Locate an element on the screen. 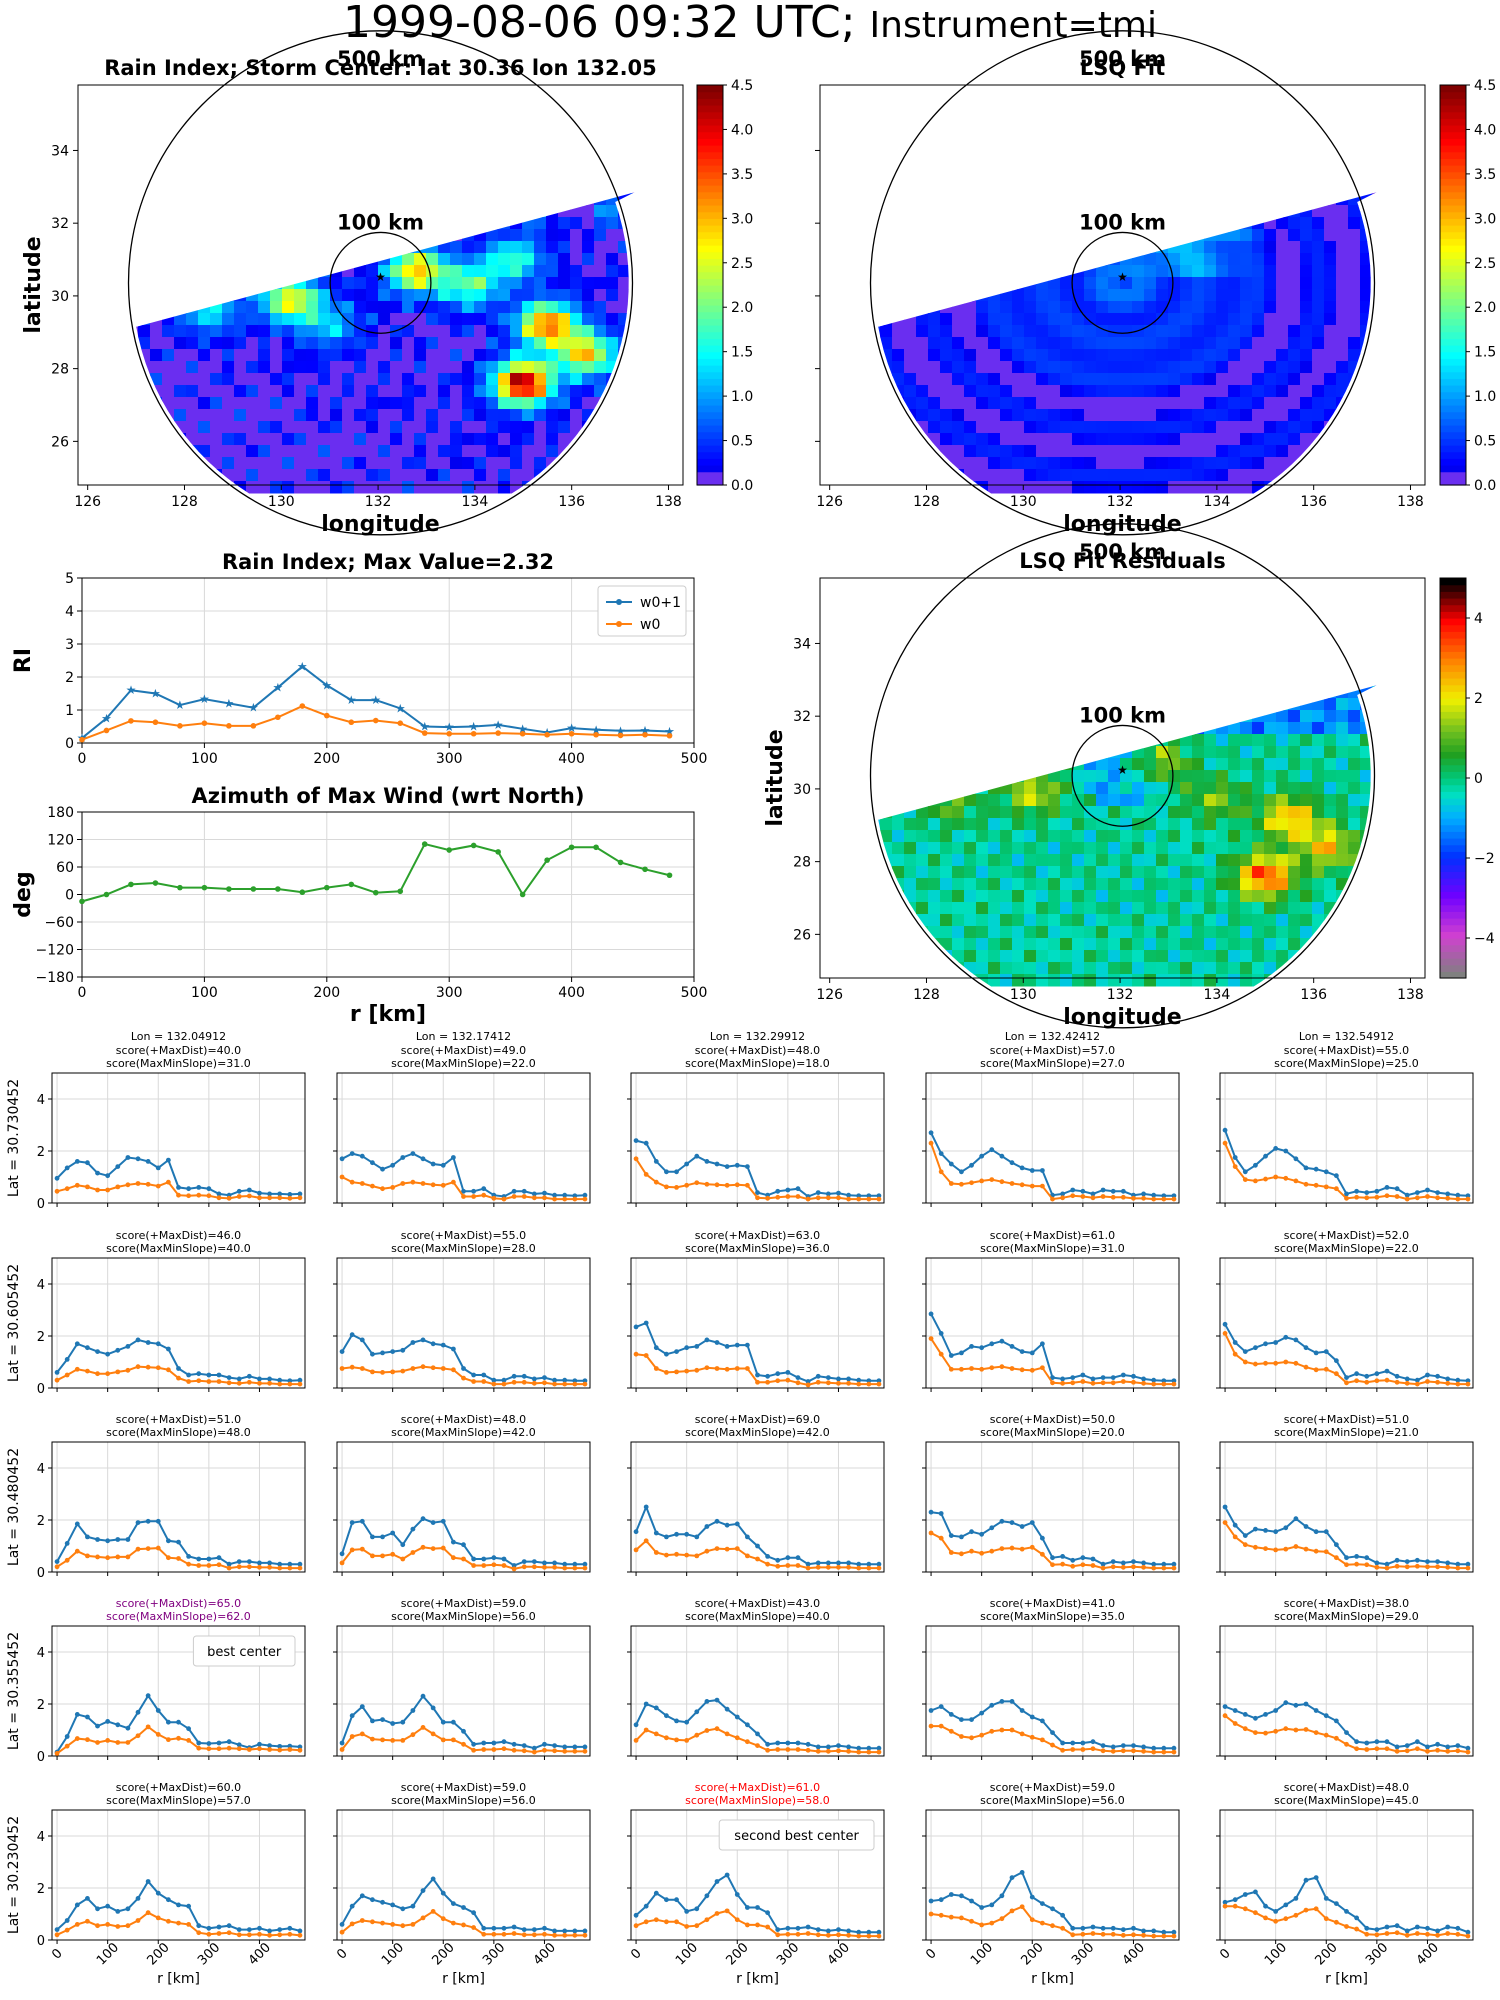  y-axis-label: deg is located at coordinates (23, 894).